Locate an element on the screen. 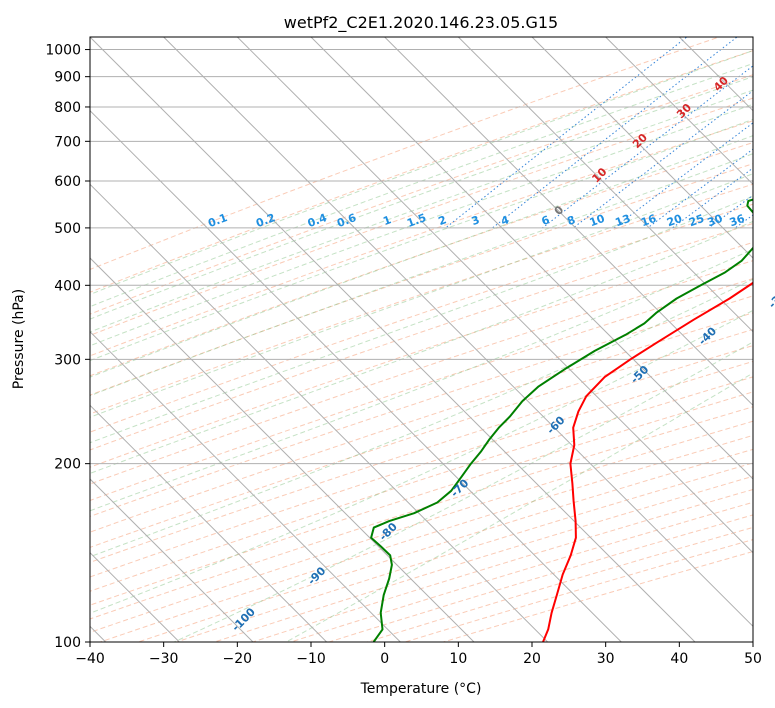 The width and height of the screenshot is (775, 708). y-tick-label: 1000 is located at coordinates (63, 51).